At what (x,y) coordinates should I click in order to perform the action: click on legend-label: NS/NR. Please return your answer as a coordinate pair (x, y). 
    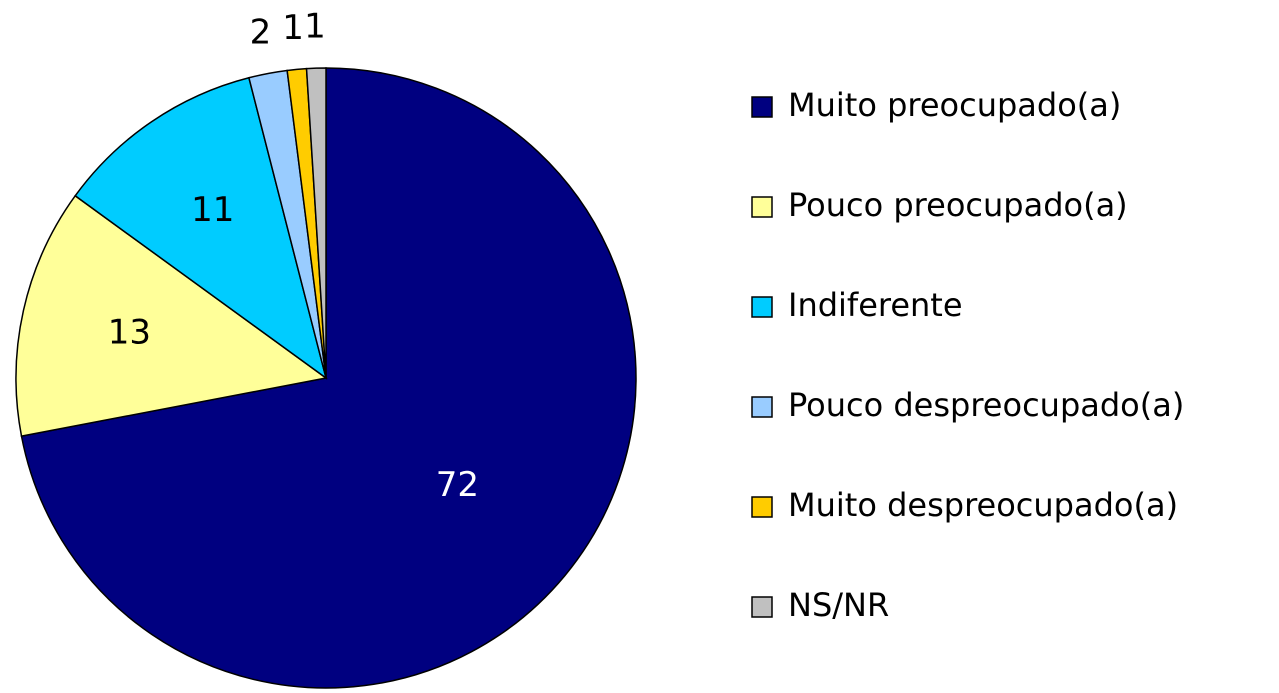
    Looking at the image, I should click on (838, 605).